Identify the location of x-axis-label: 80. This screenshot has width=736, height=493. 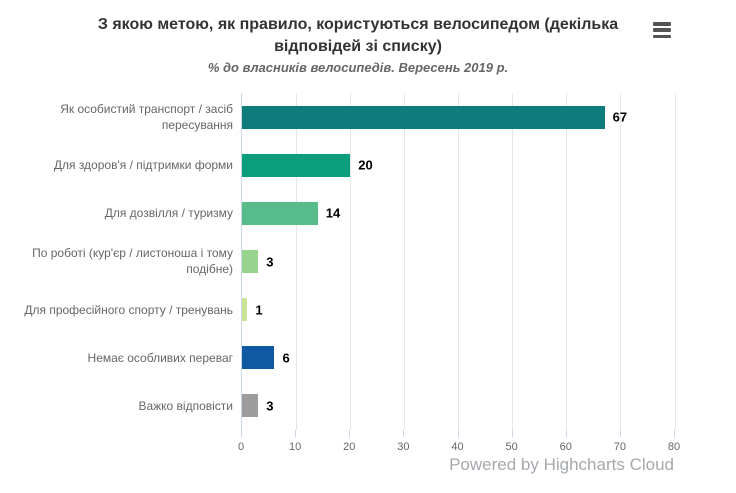
(674, 447).